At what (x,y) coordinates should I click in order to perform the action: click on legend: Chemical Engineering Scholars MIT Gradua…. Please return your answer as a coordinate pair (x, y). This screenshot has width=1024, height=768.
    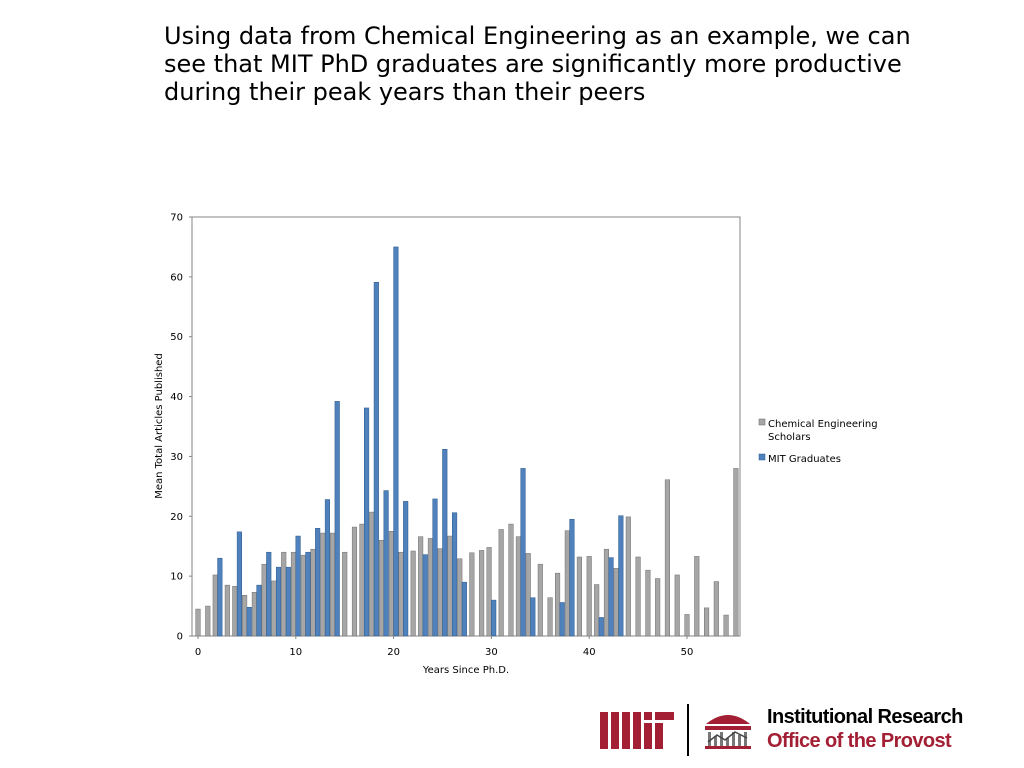
    Looking at the image, I should click on (819, 441).